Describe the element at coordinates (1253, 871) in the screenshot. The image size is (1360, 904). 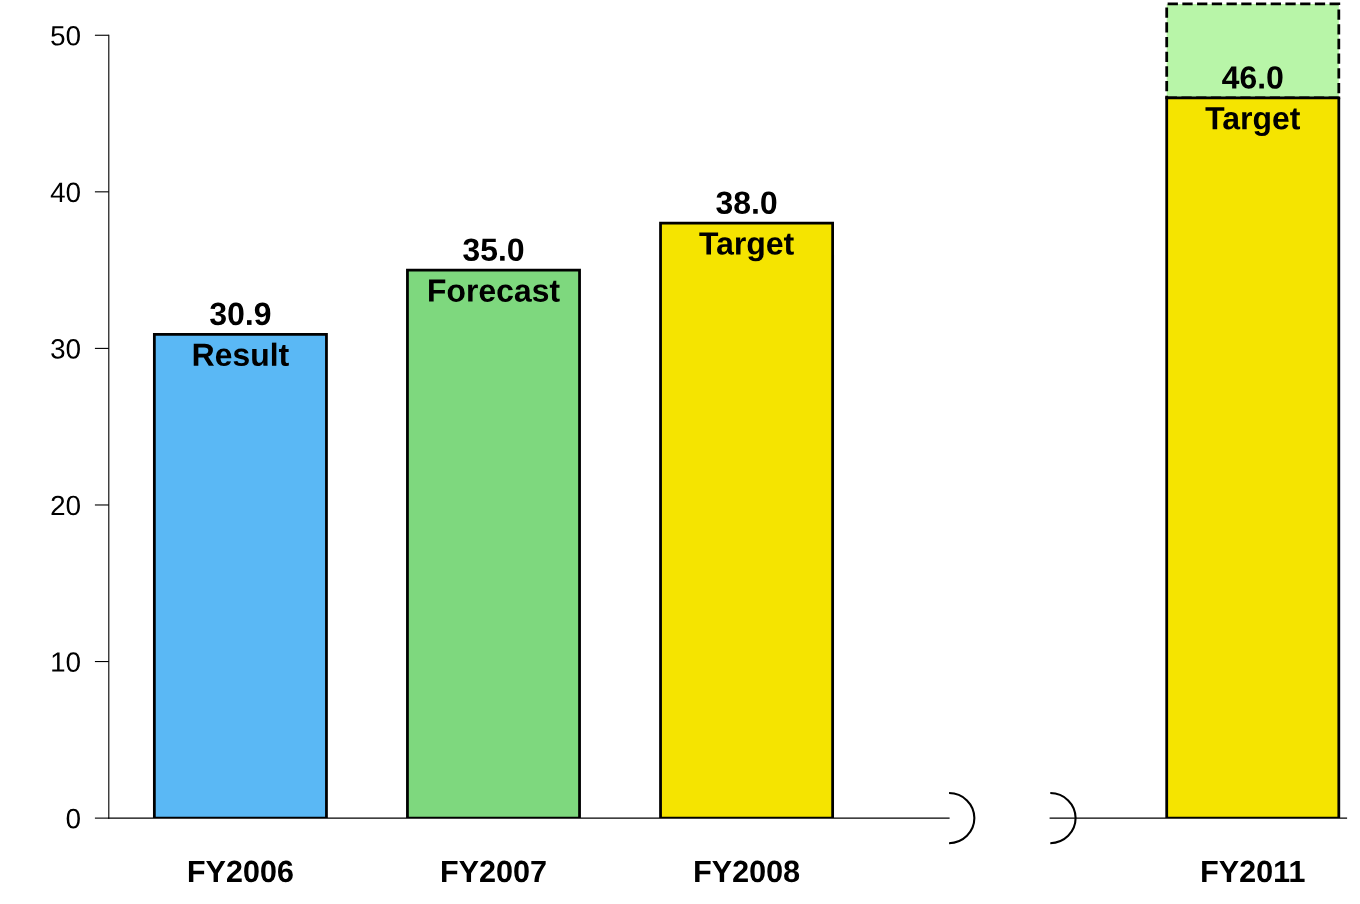
I see `x-tick-label: FY2011` at that location.